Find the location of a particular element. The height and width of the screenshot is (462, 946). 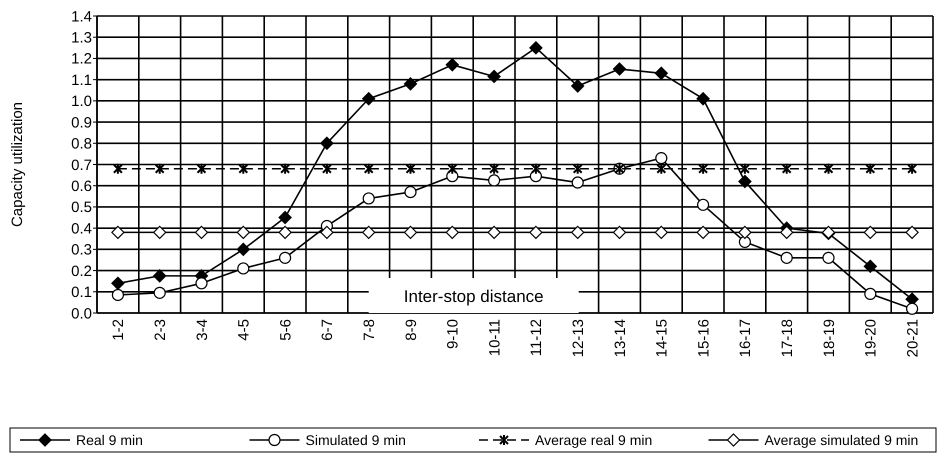

x-tick-label: 8-9 is located at coordinates (411, 330).